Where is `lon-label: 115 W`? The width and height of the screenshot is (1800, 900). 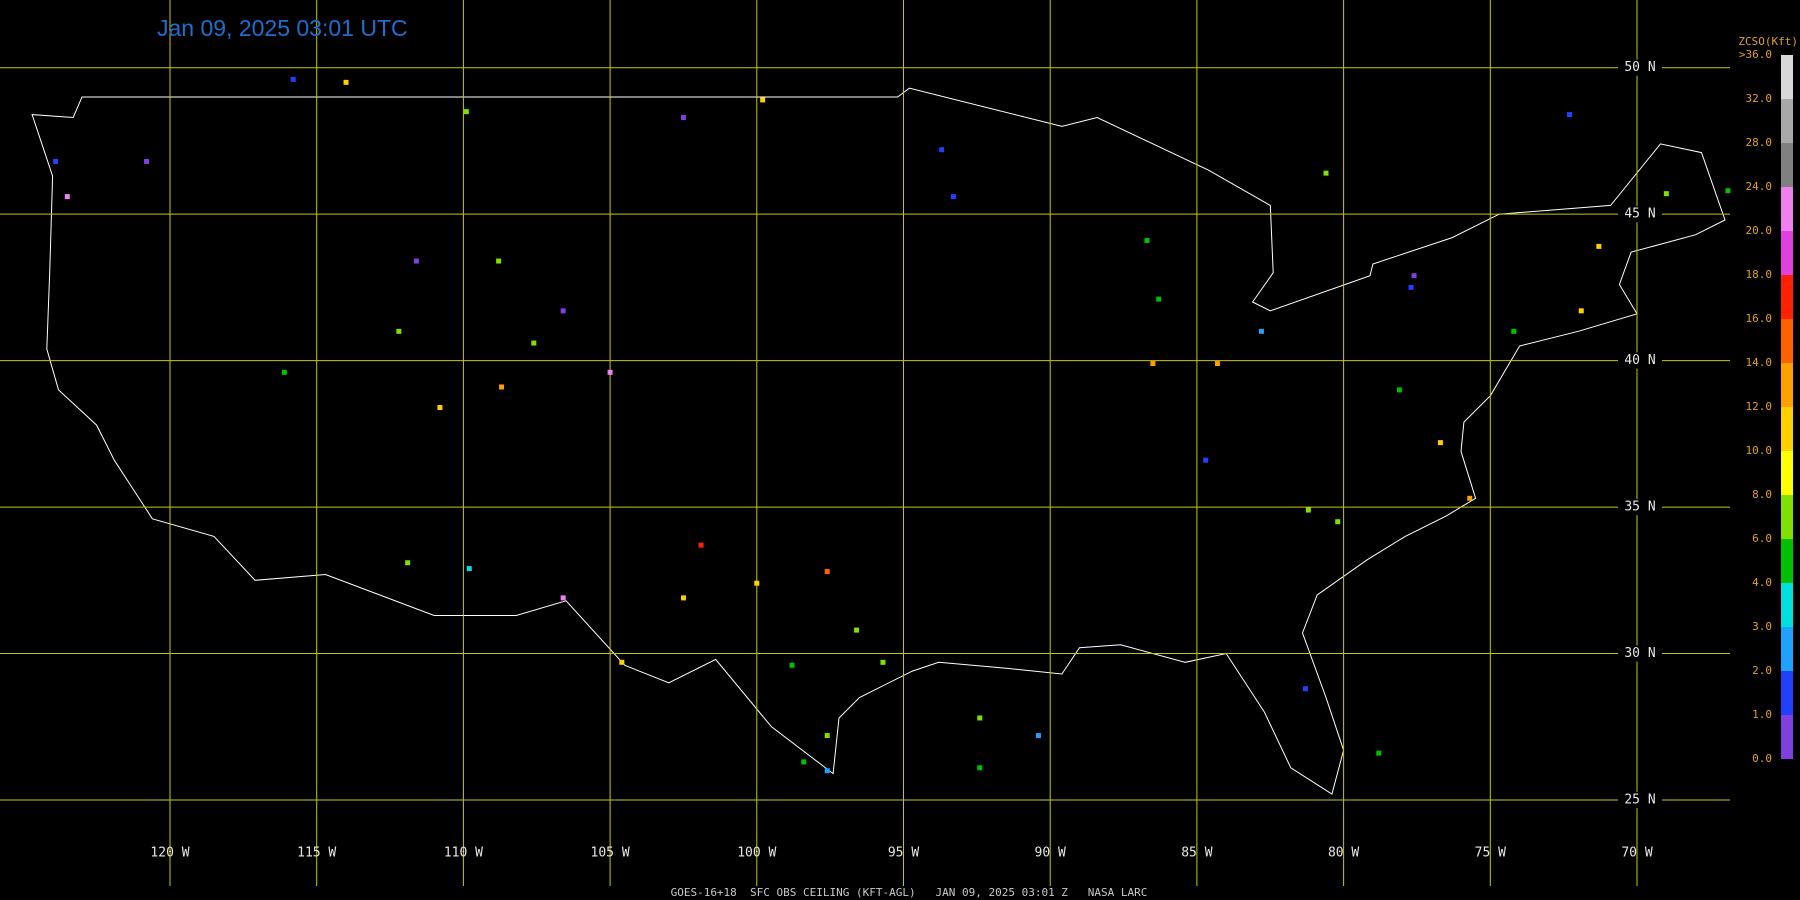 lon-label: 115 W is located at coordinates (316, 853).